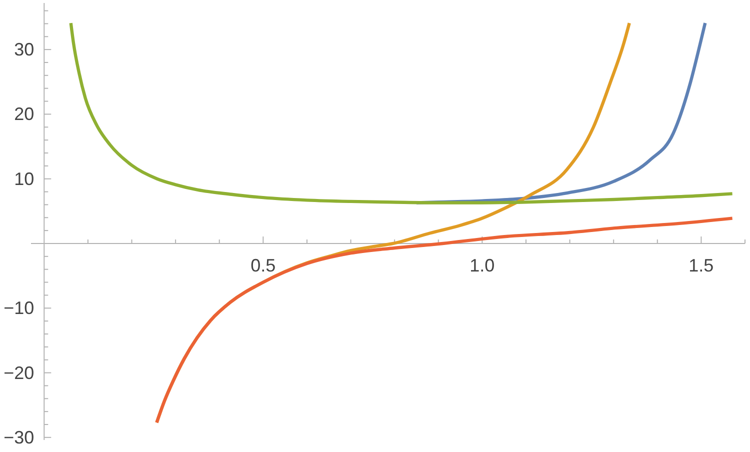  I want to click on y-tick-label: 10, so click(24, 178).